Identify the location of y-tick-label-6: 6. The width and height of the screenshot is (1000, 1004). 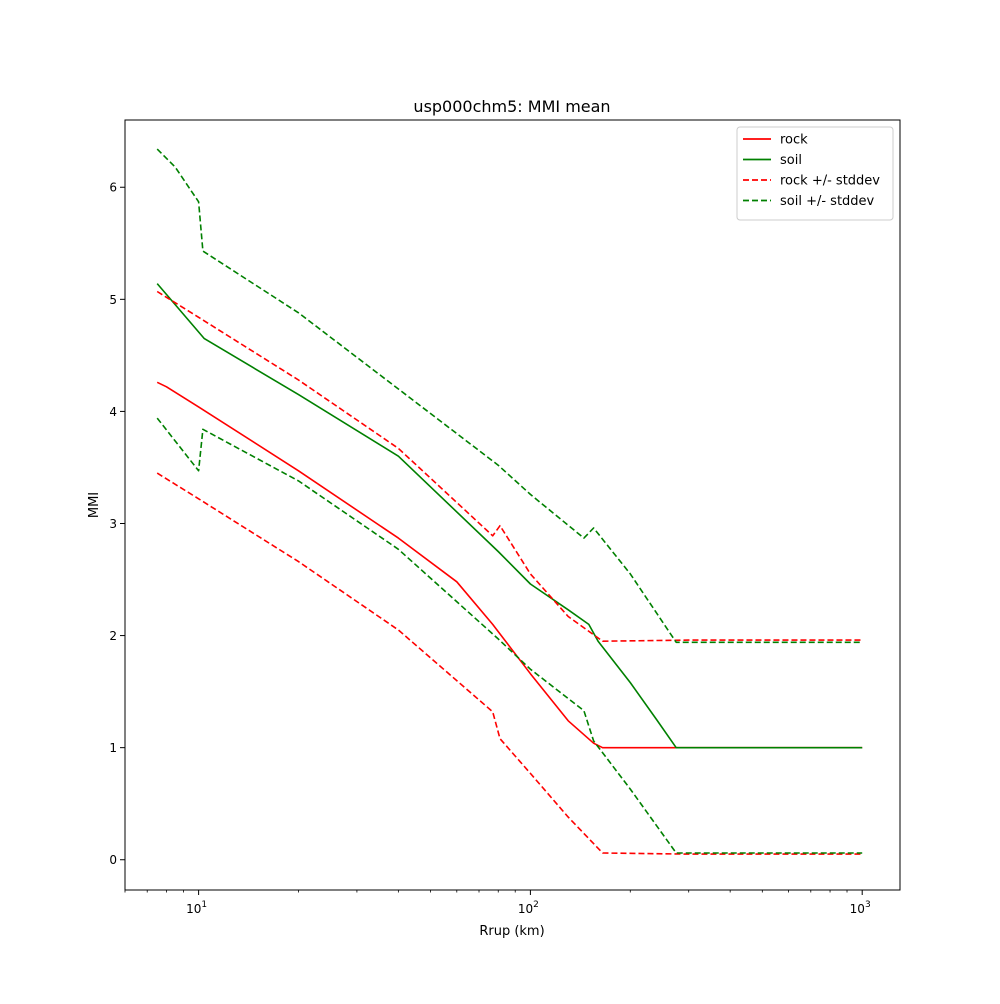
(113, 188).